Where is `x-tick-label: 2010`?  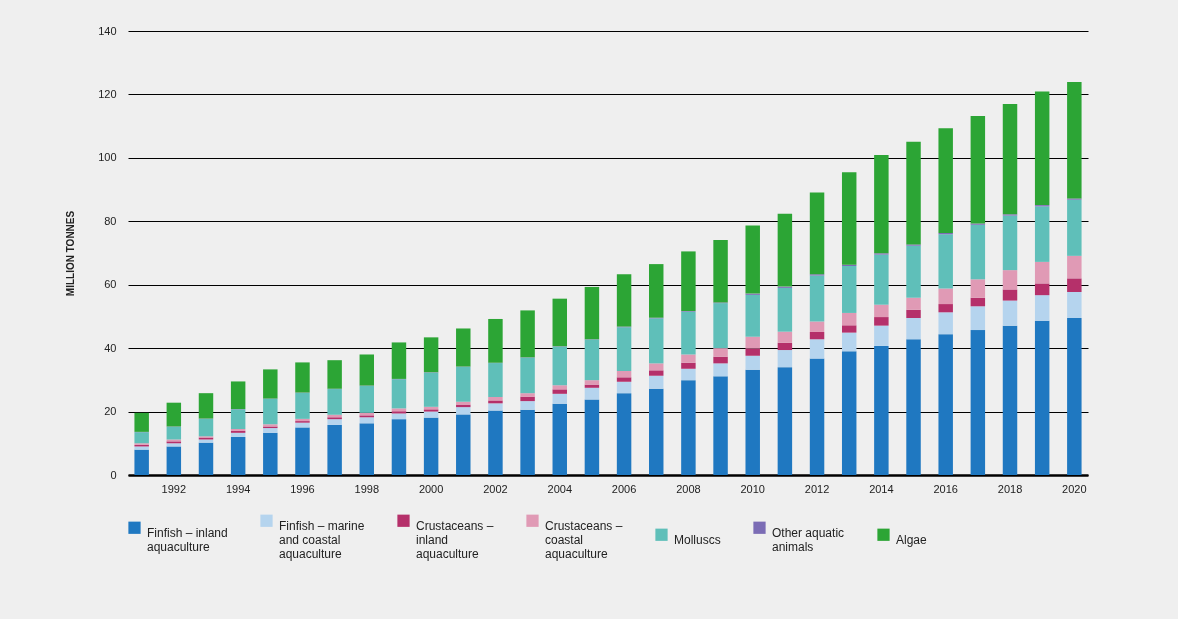 x-tick-label: 2010 is located at coordinates (752, 488).